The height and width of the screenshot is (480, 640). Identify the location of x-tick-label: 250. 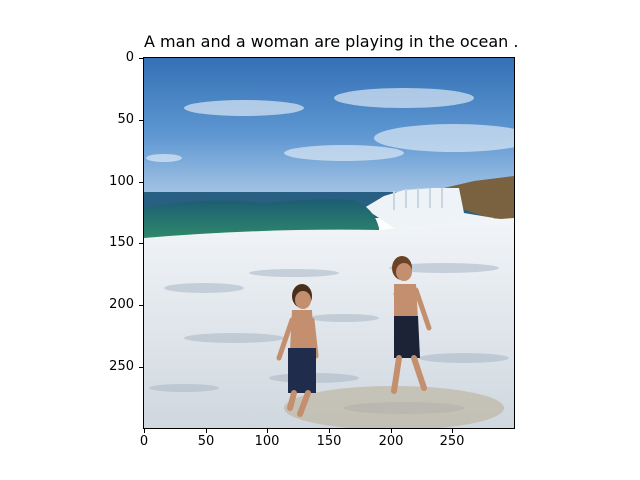
(452, 441).